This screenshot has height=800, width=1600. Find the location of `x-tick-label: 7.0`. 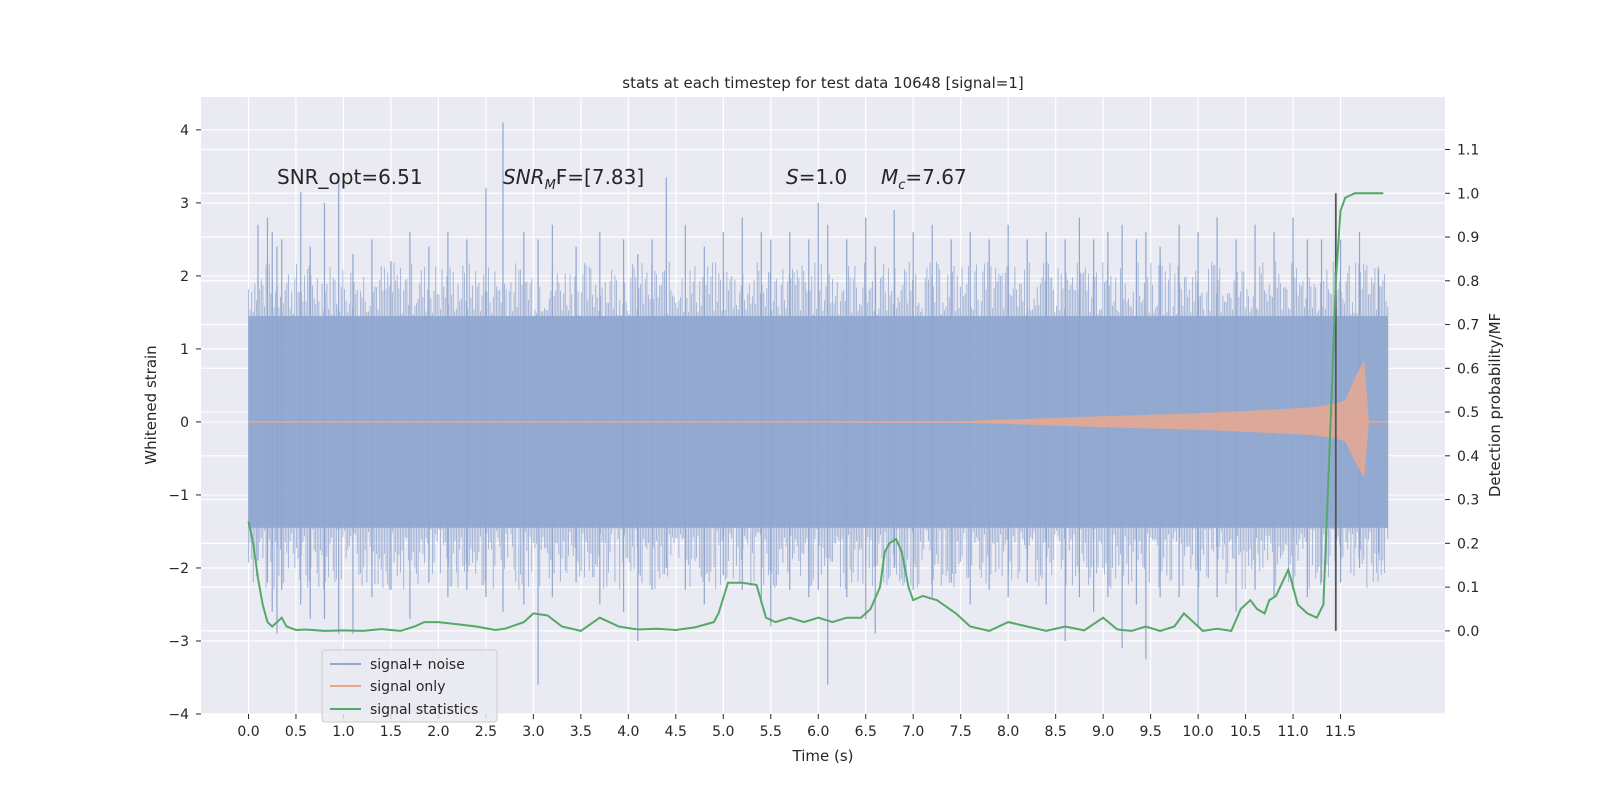

x-tick-label: 7.0 is located at coordinates (913, 732).